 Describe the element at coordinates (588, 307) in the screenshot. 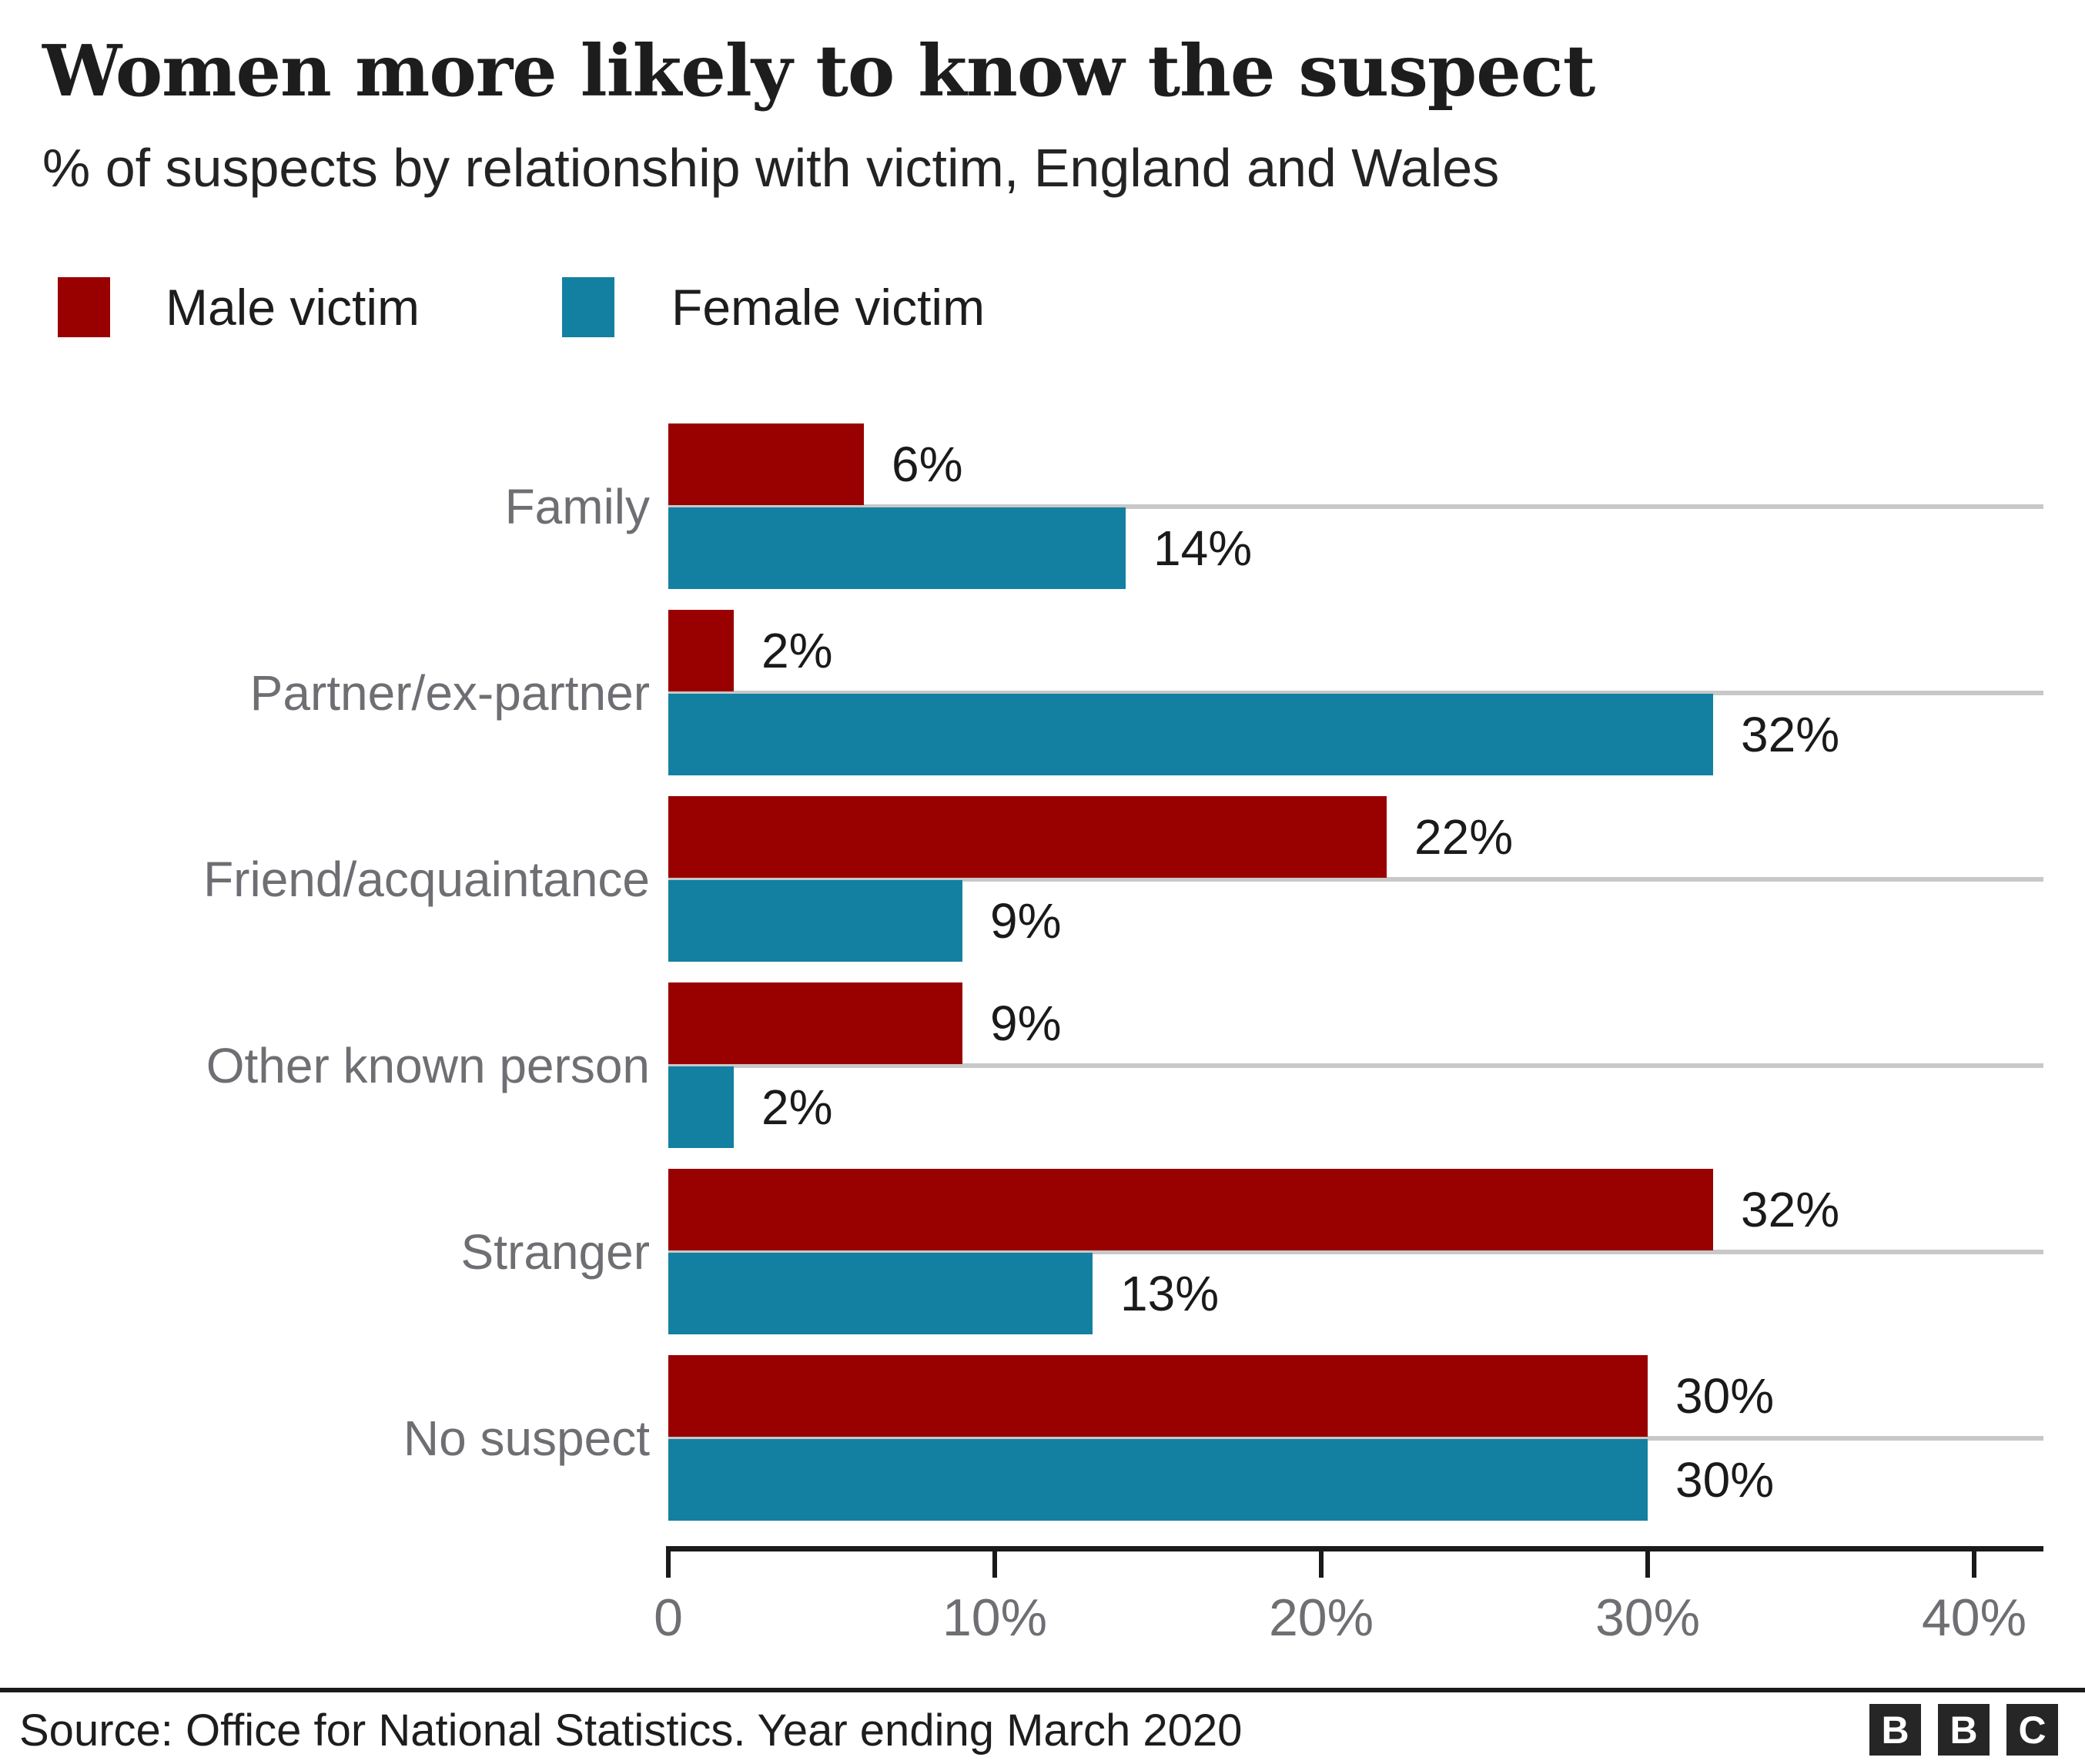

I see `female-victim-swatch` at that location.